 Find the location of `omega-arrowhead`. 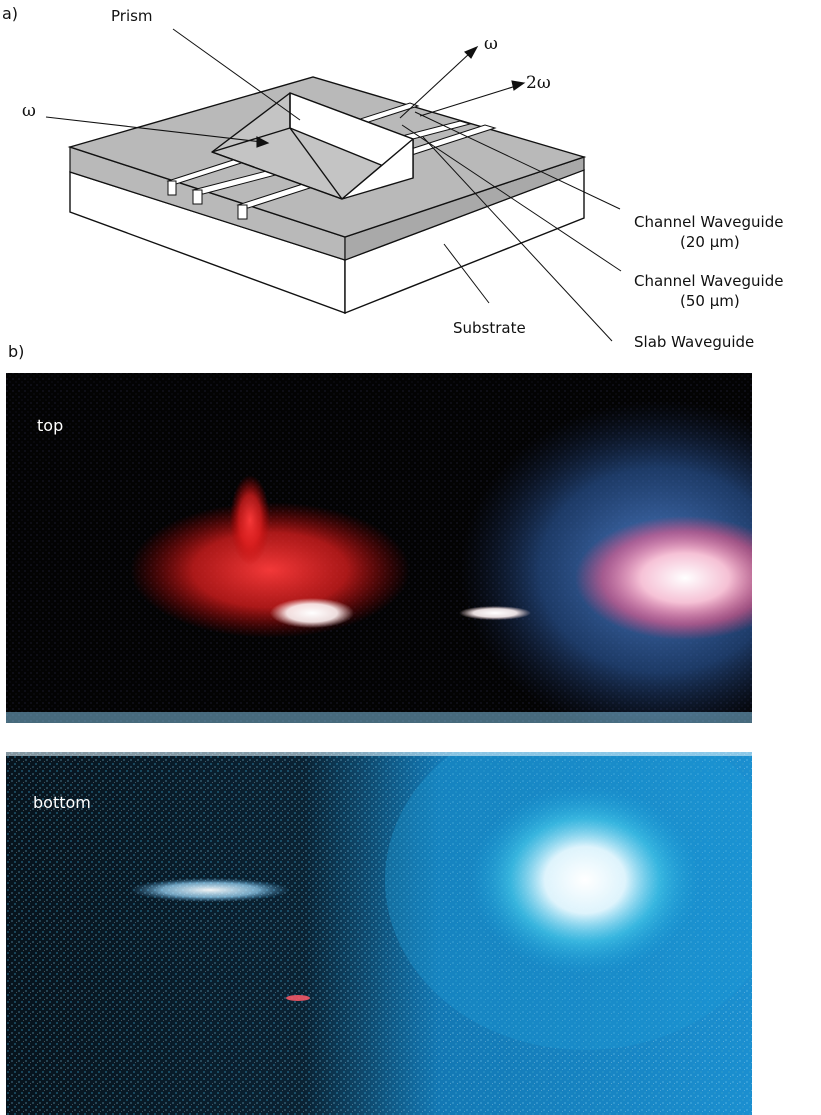

omega-arrowhead is located at coordinates (471, 52).